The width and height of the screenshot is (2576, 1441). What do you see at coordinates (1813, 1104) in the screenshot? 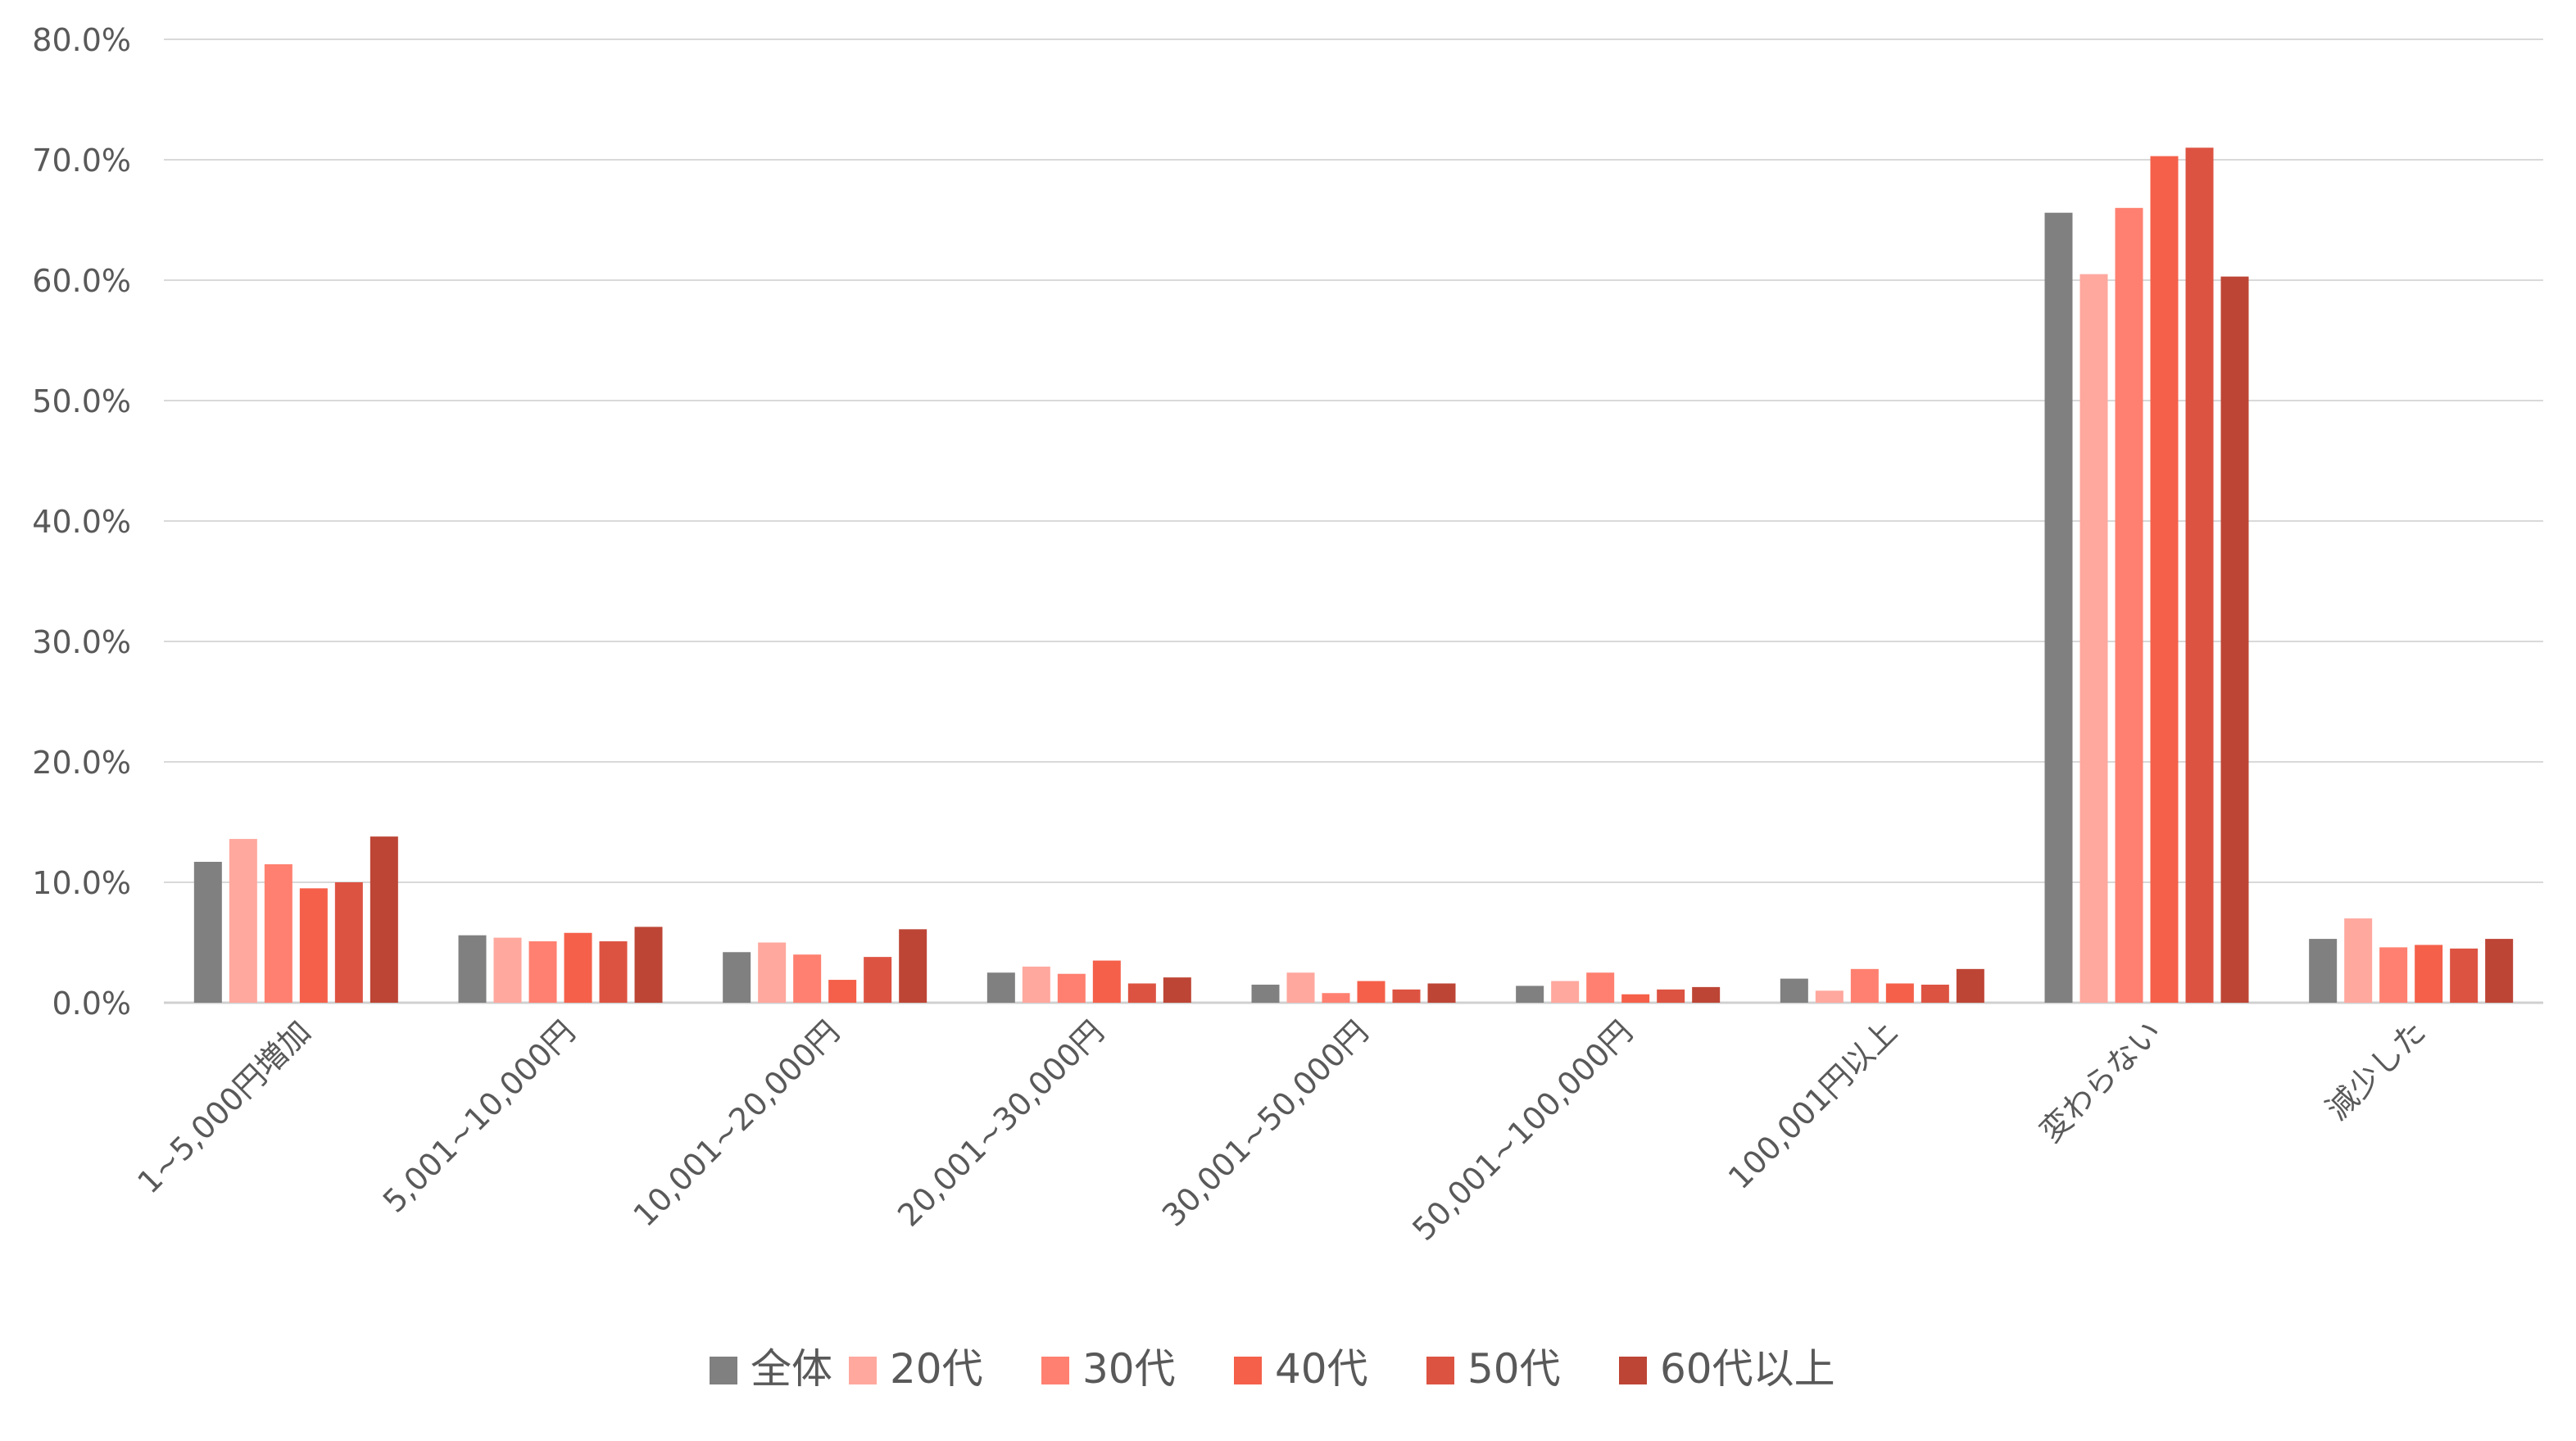
I see `x-tick-label: 100,001円以上` at bounding box center [1813, 1104].